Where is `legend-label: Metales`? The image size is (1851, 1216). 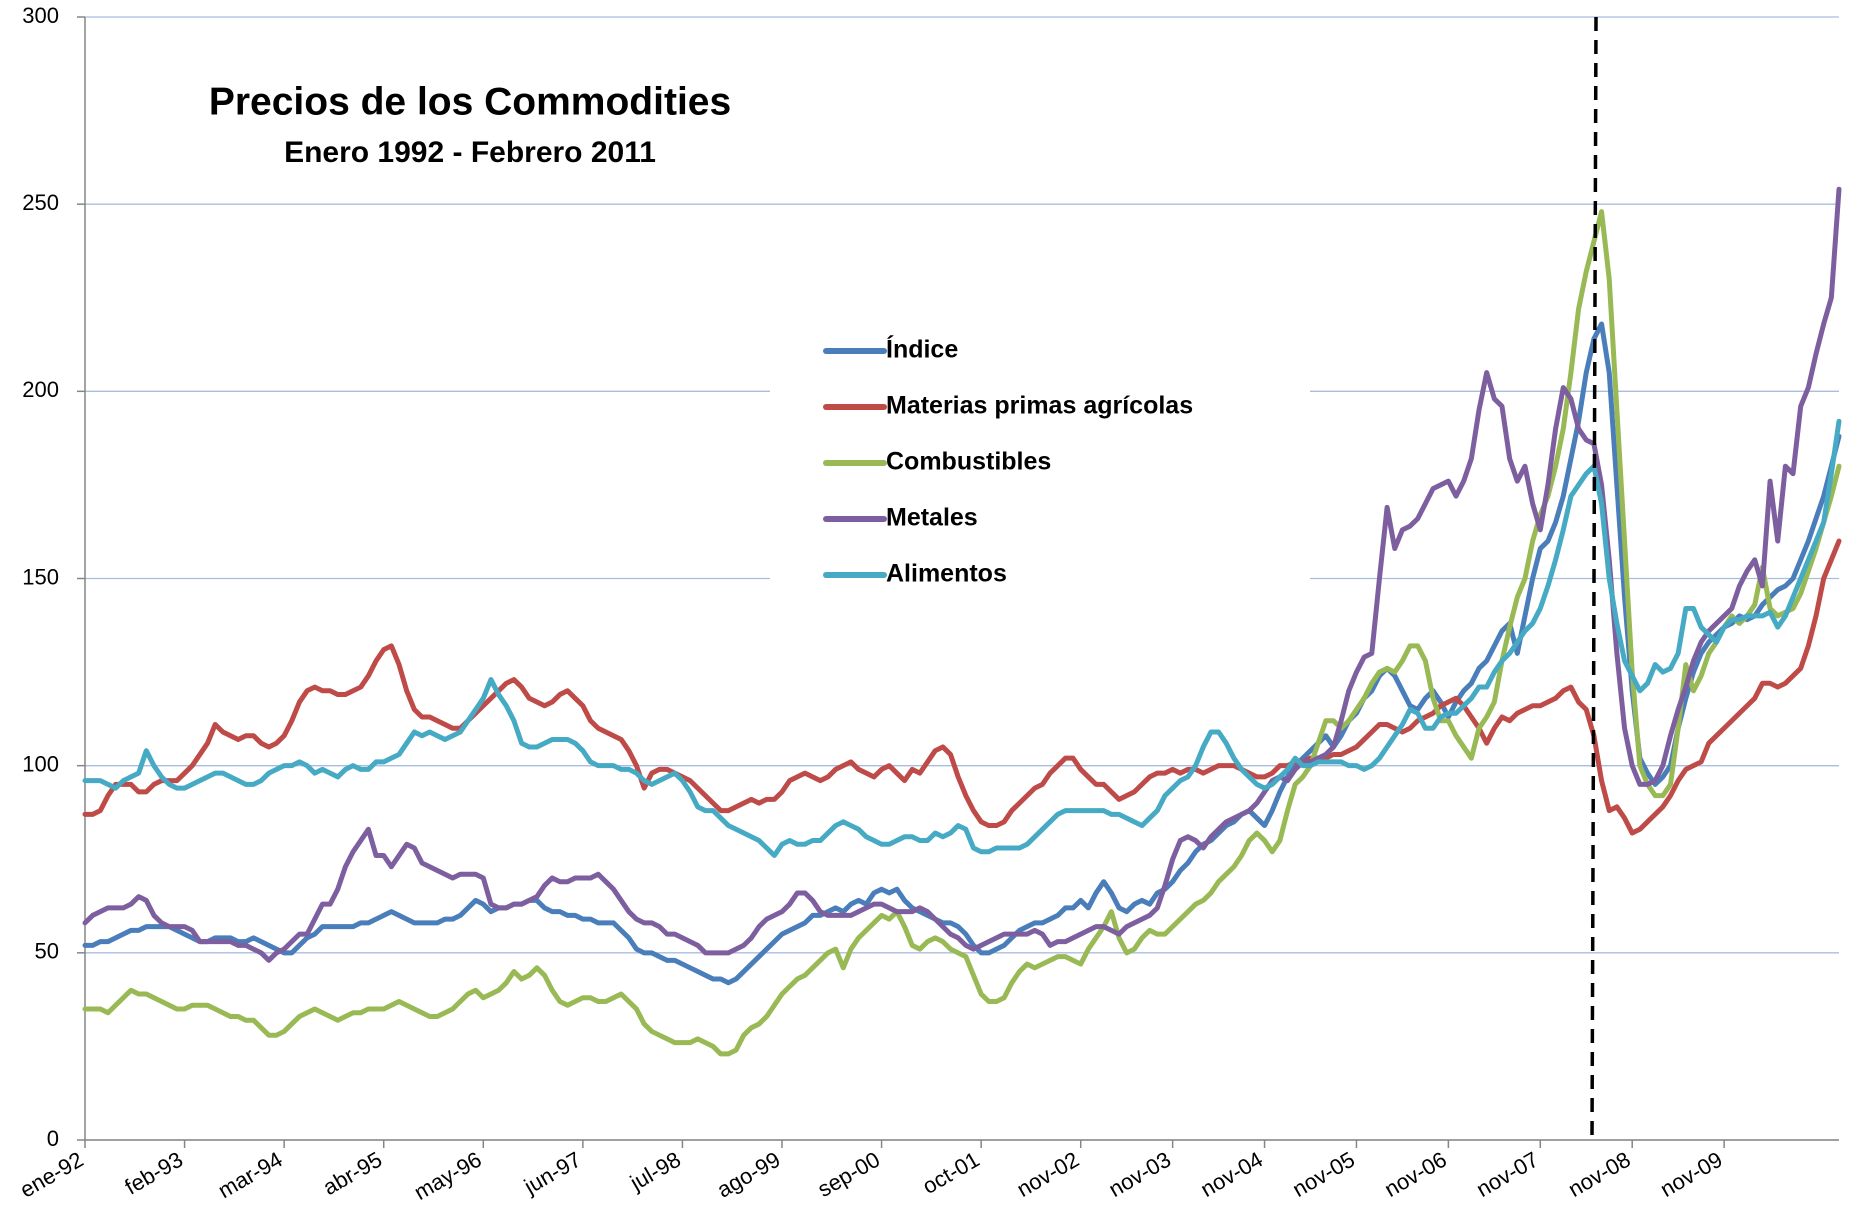
legend-label: Metales is located at coordinates (932, 518).